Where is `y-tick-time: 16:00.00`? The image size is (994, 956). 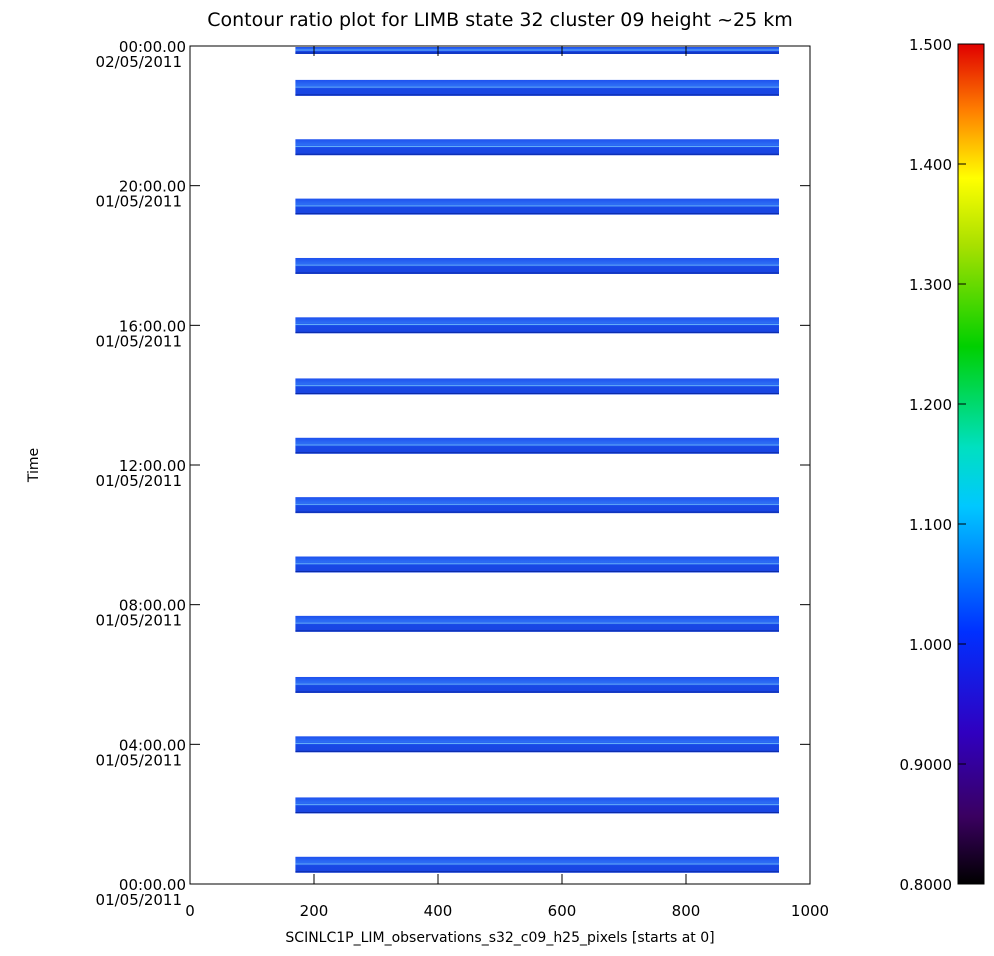 y-tick-time: 16:00.00 is located at coordinates (152, 326).